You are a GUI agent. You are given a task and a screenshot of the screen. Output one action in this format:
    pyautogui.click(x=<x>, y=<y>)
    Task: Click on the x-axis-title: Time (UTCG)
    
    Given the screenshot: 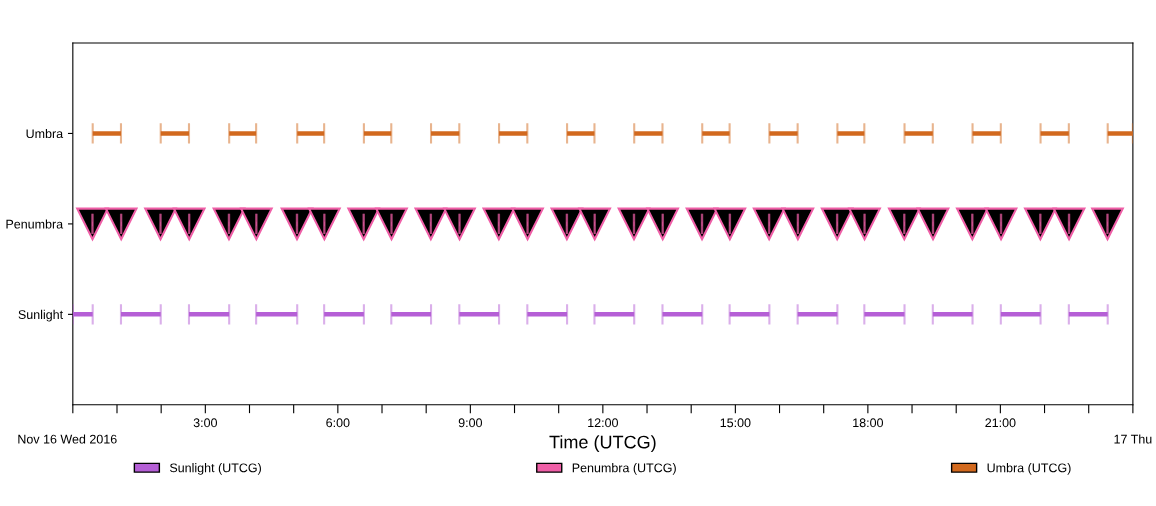 What is the action you would take?
    pyautogui.click(x=602, y=444)
    